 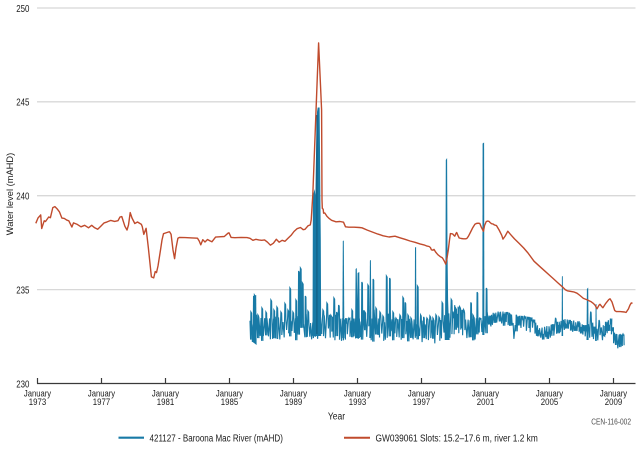 What do you see at coordinates (22, 9) in the screenshot?
I see `svg-text: 250` at bounding box center [22, 9].